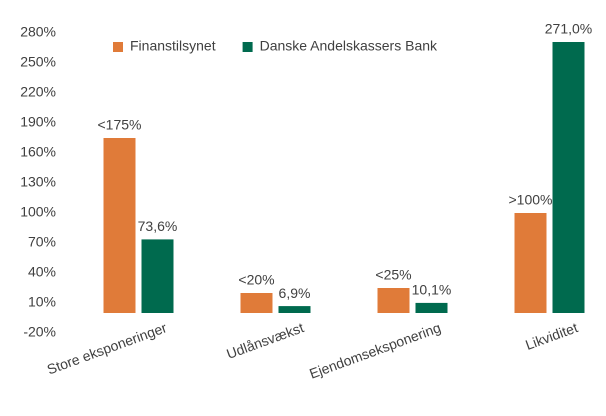 Image resolution: width=606 pixels, height=416 pixels. What do you see at coordinates (42, 272) in the screenshot?
I see `y-tick-label: 40%` at bounding box center [42, 272].